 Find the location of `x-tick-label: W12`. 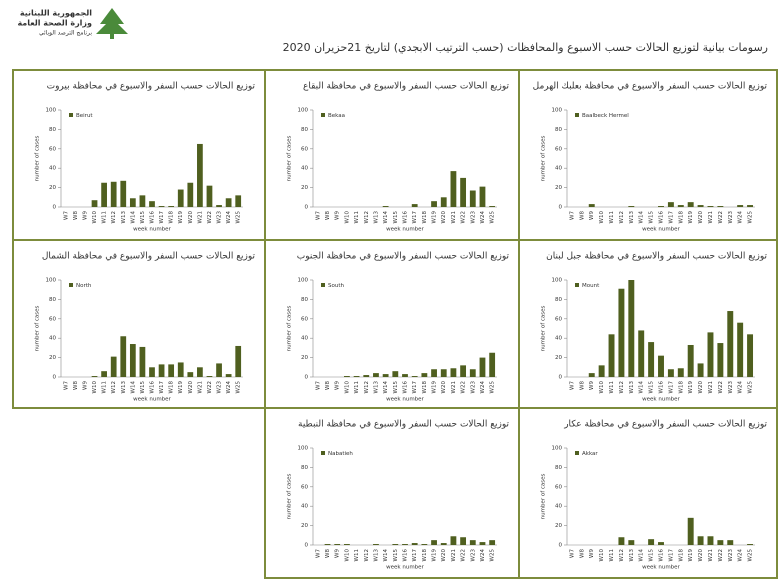

x-tick-label: W12 is located at coordinates (622, 387).